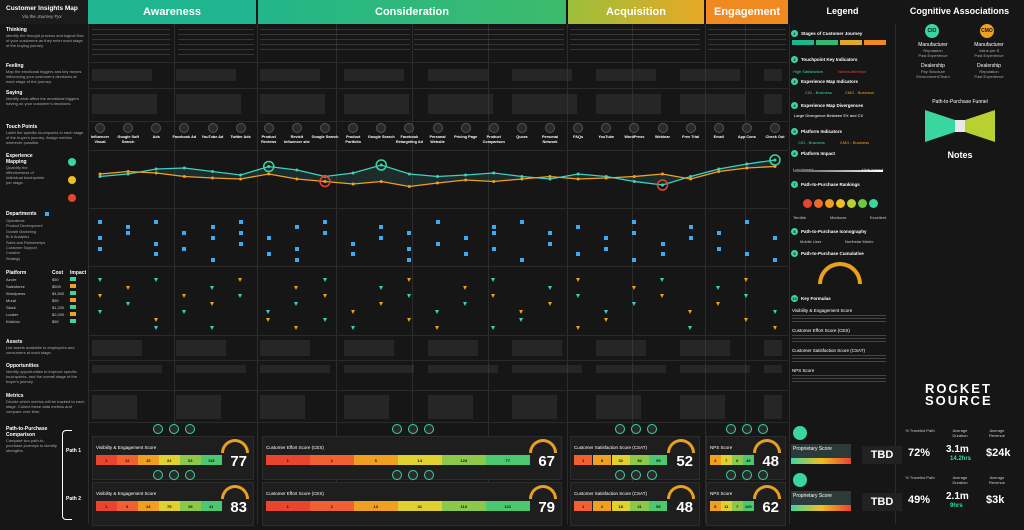 The height and width of the screenshot is (530, 1024). I want to click on gauge-score: 67, so click(546, 461).